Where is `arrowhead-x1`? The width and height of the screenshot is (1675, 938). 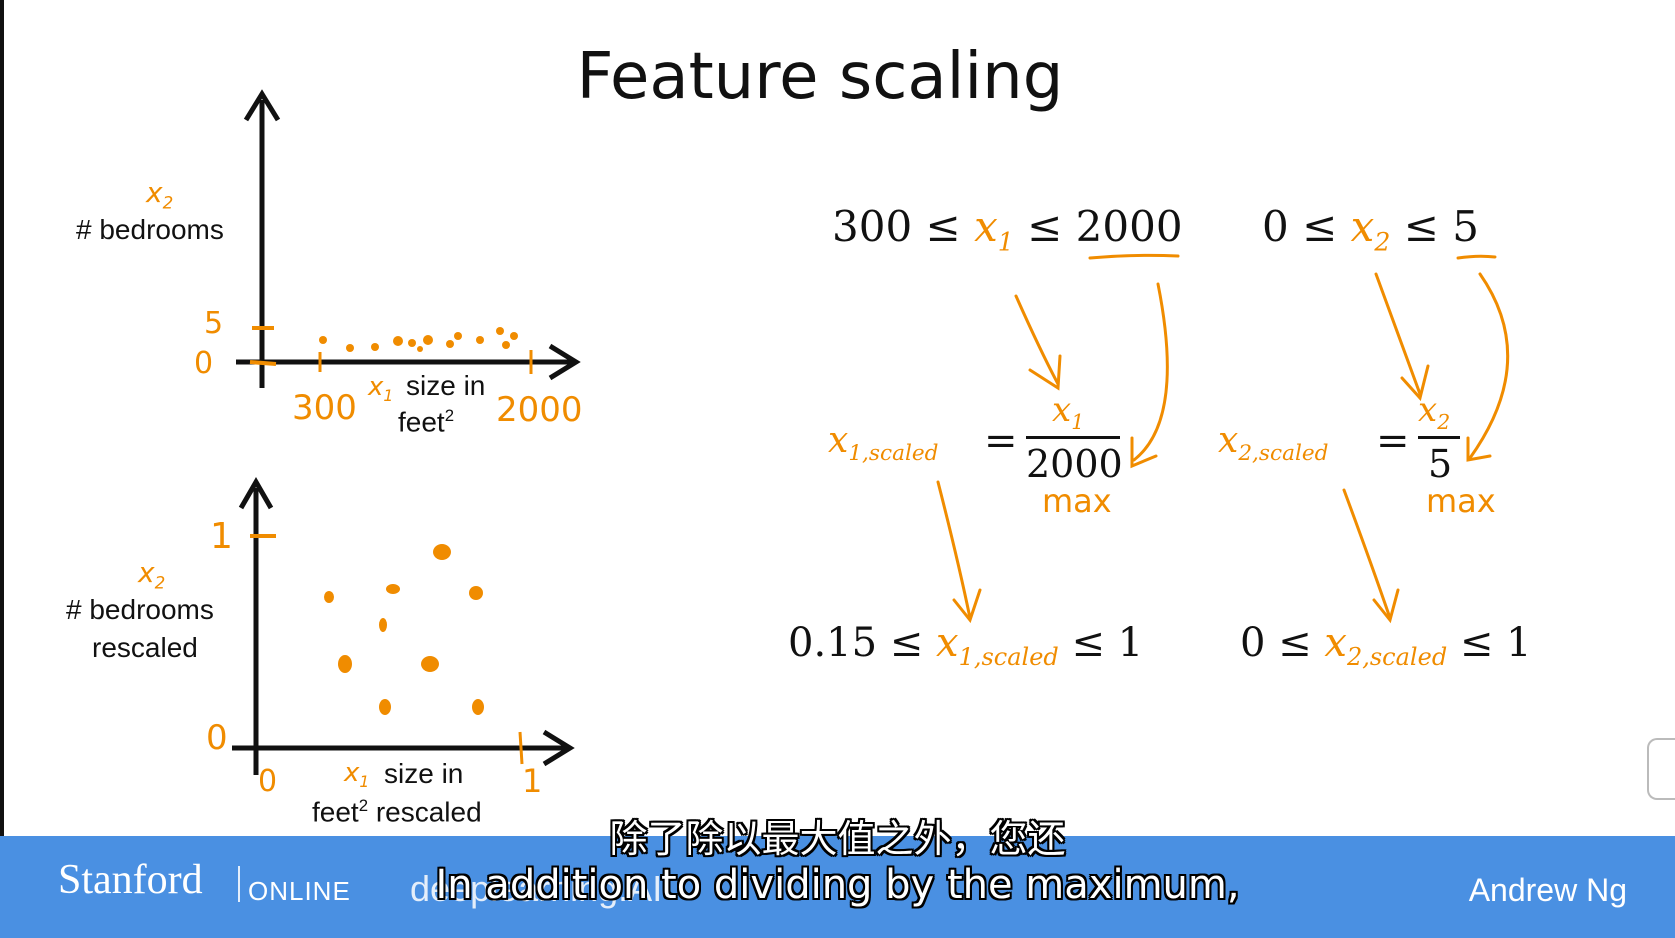
arrowhead-x1 is located at coordinates (1045, 372).